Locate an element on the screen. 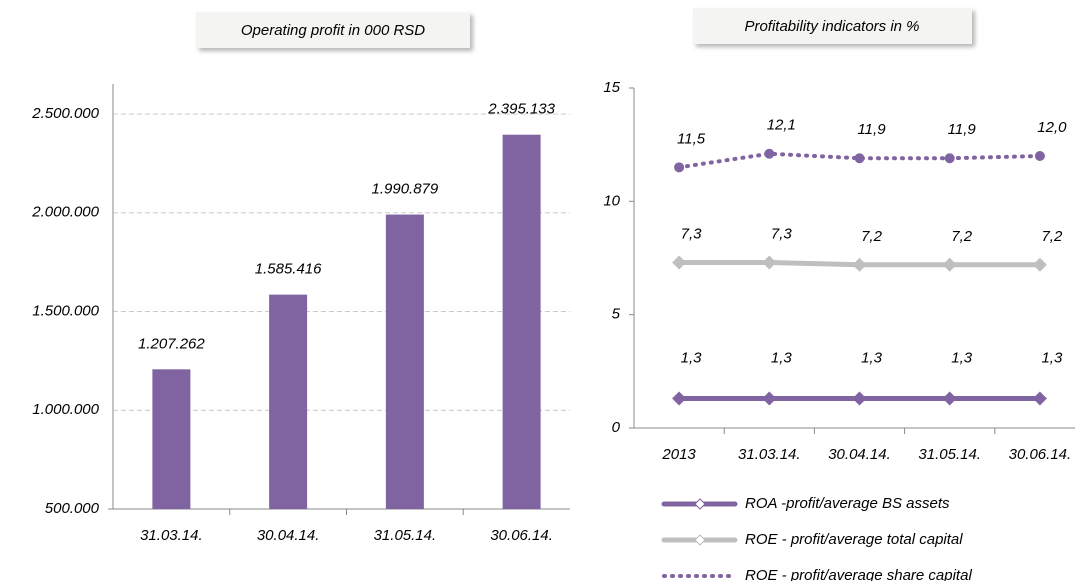  y-tick-label: 1.500.000 is located at coordinates (65, 310).